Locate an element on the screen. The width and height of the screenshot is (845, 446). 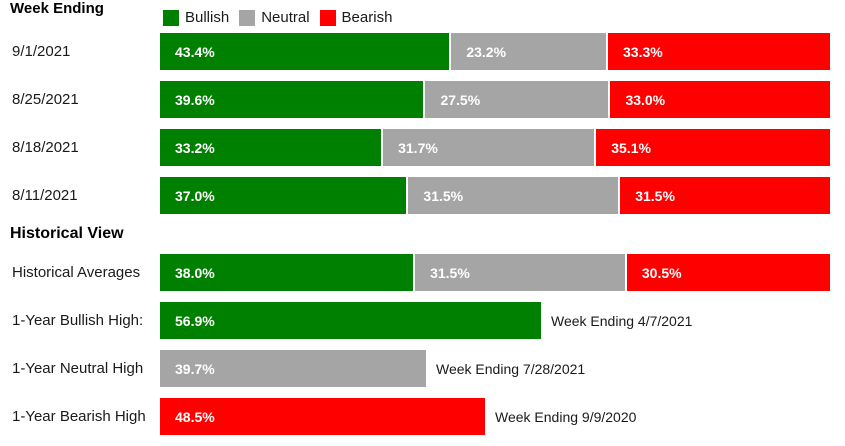
bar-segment-bearish: 35.1% is located at coordinates (713, 147).